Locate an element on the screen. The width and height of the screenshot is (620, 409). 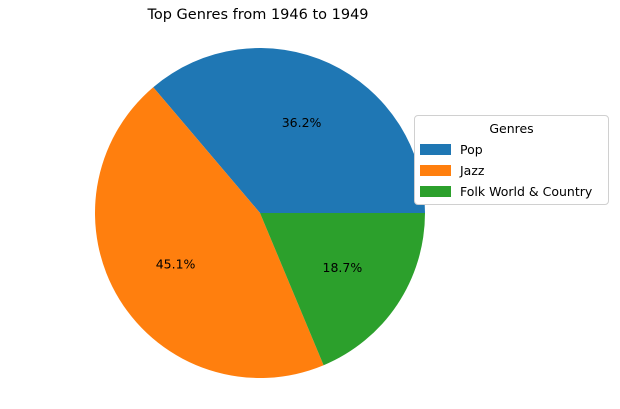
legend-item-pop: Pop is located at coordinates (451, 149).